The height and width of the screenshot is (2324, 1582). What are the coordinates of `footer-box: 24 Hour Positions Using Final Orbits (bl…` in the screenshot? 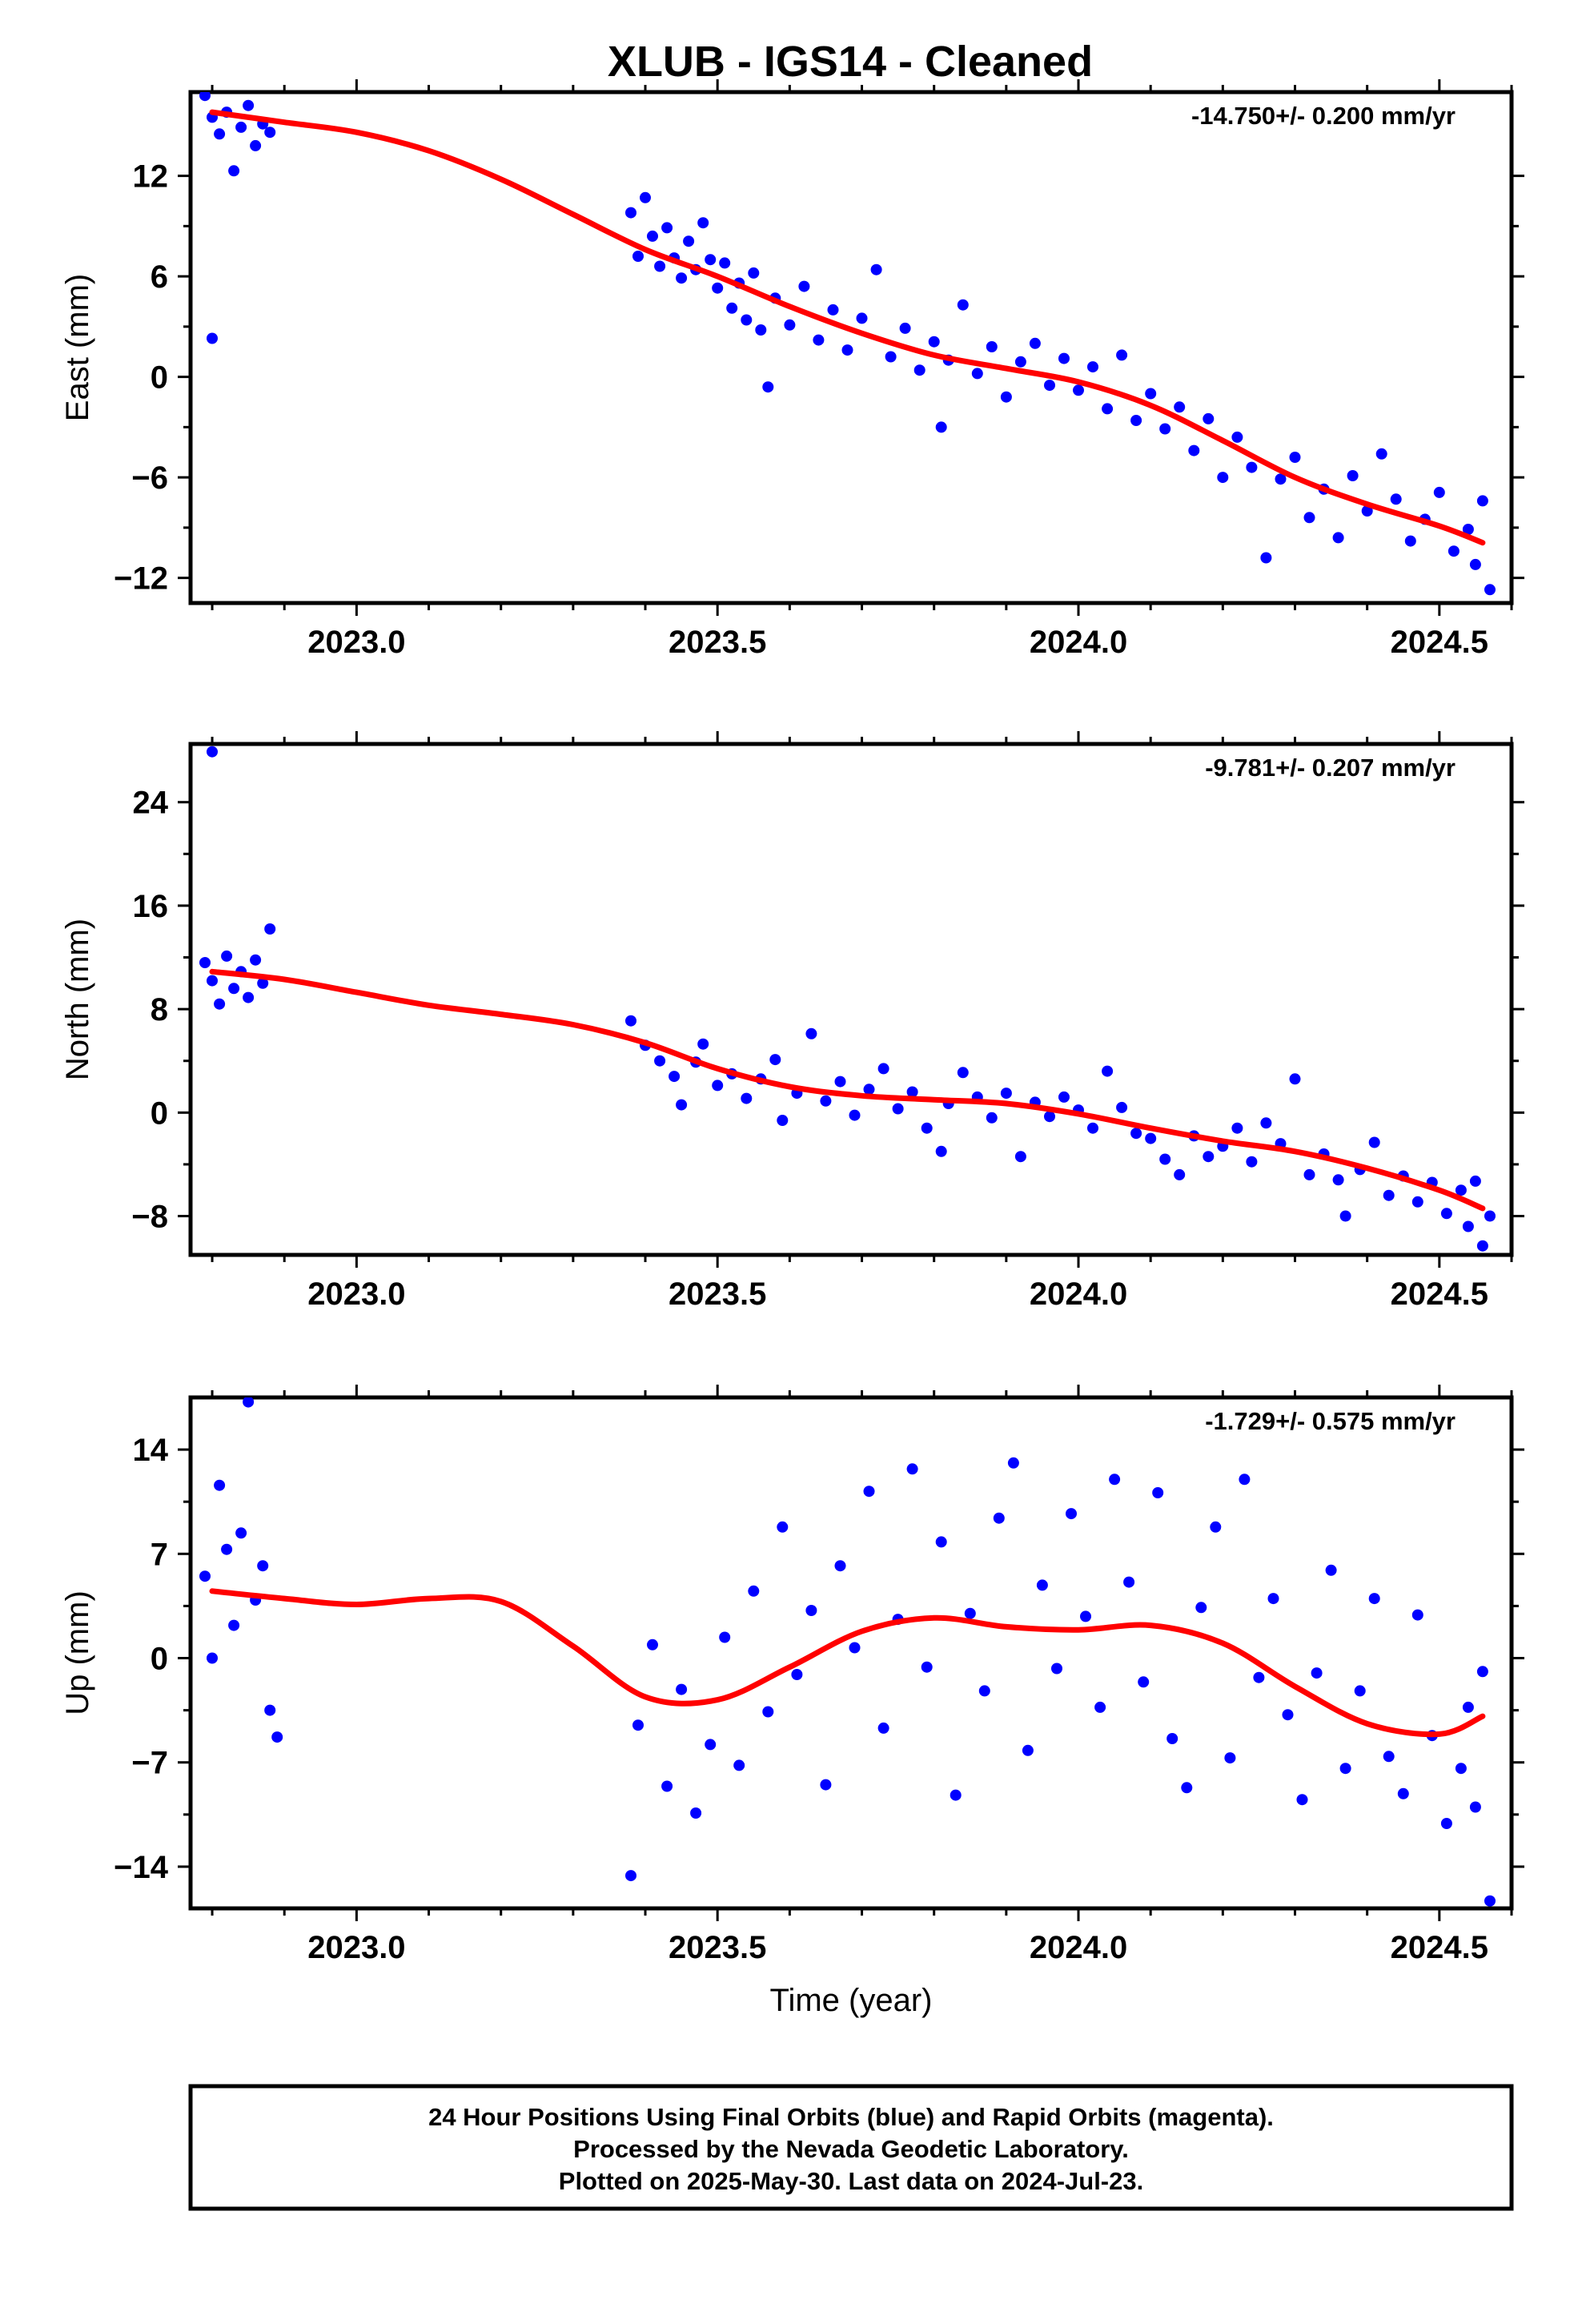 It's located at (851, 2147).